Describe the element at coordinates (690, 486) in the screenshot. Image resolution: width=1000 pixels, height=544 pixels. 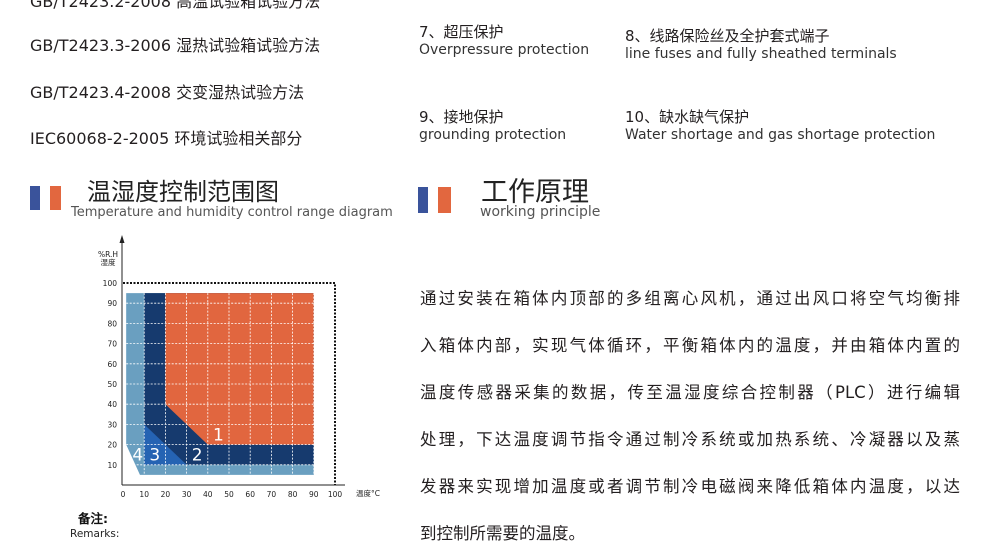
I see `paragraph-line: 发器来实现增加温度或者调节制冷电磁阀来降低箱体内温度，以达` at that location.